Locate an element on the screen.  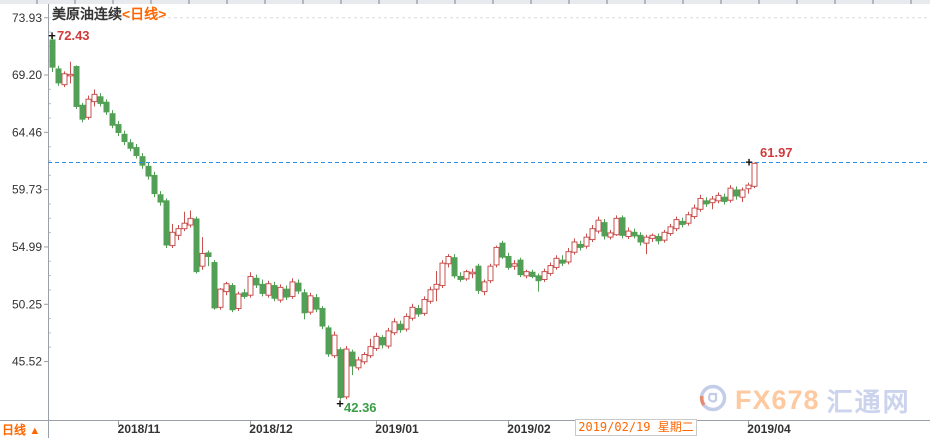
x-axis-label: 2019/04 is located at coordinates (769, 429).